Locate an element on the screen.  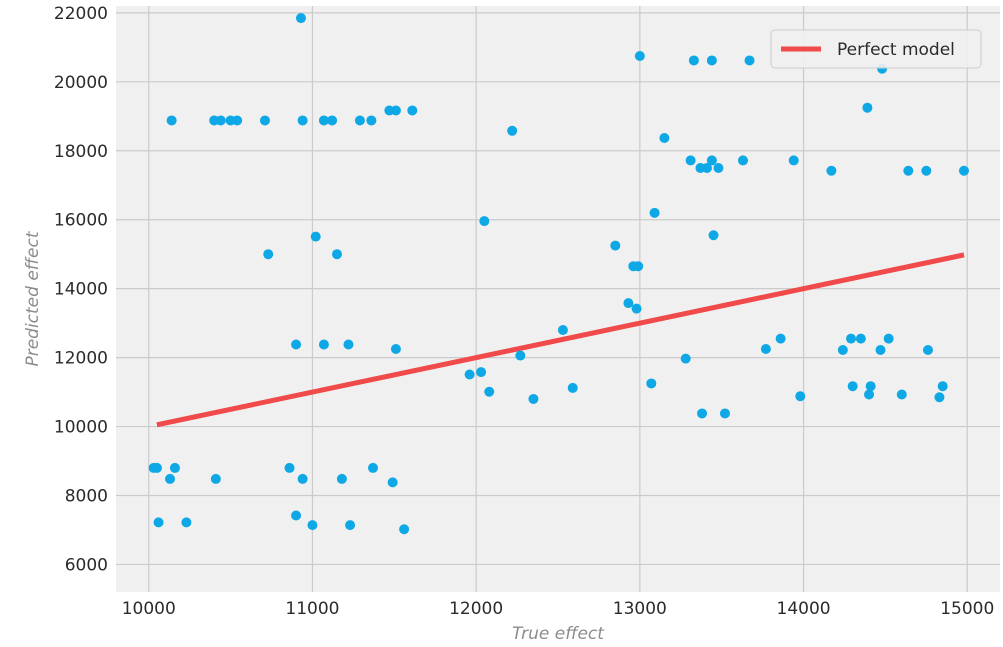
y-tick-label: 8000 is located at coordinates (86, 496).